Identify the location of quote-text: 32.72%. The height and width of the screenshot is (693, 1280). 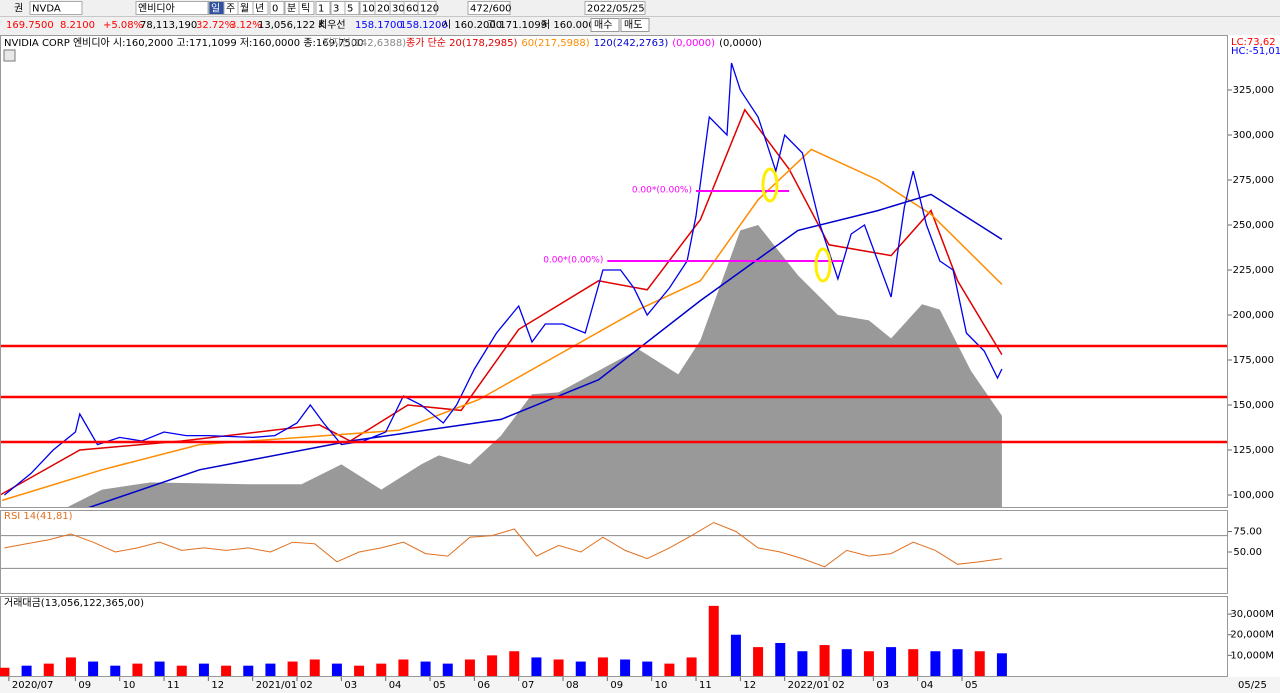
(215, 25).